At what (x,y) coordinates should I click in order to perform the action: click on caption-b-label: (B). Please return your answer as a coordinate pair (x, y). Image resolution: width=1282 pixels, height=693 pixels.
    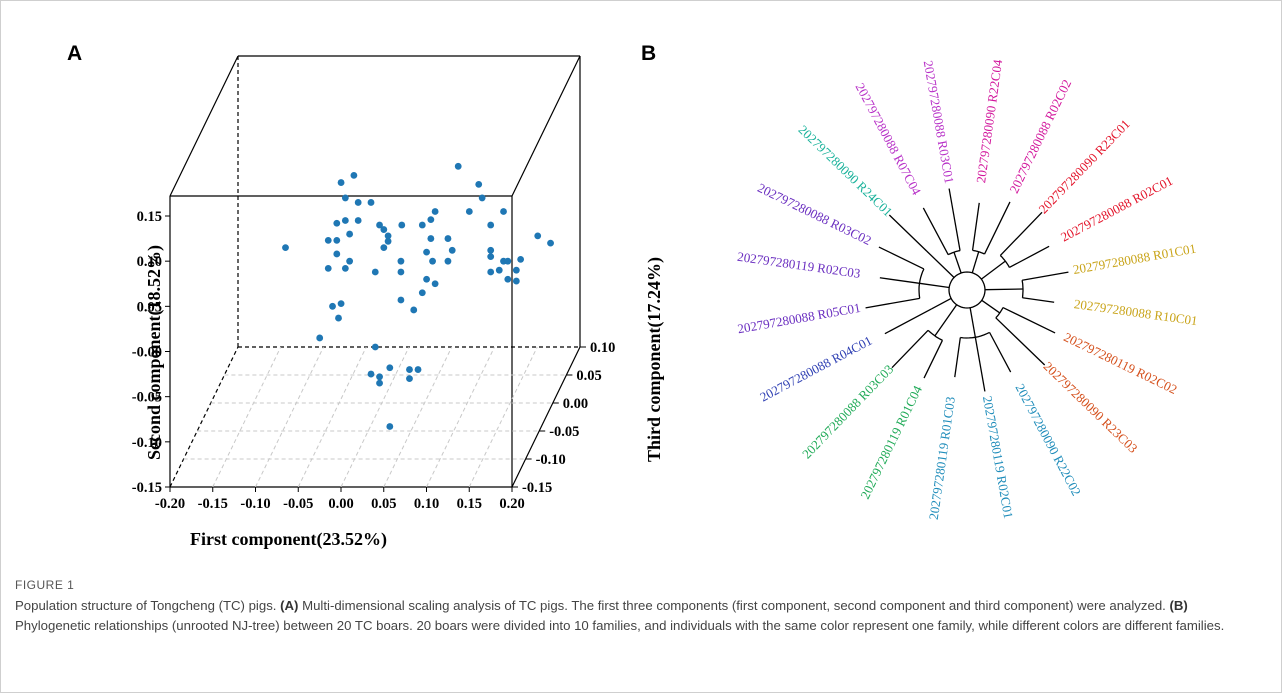
    Looking at the image, I should click on (1178, 605).